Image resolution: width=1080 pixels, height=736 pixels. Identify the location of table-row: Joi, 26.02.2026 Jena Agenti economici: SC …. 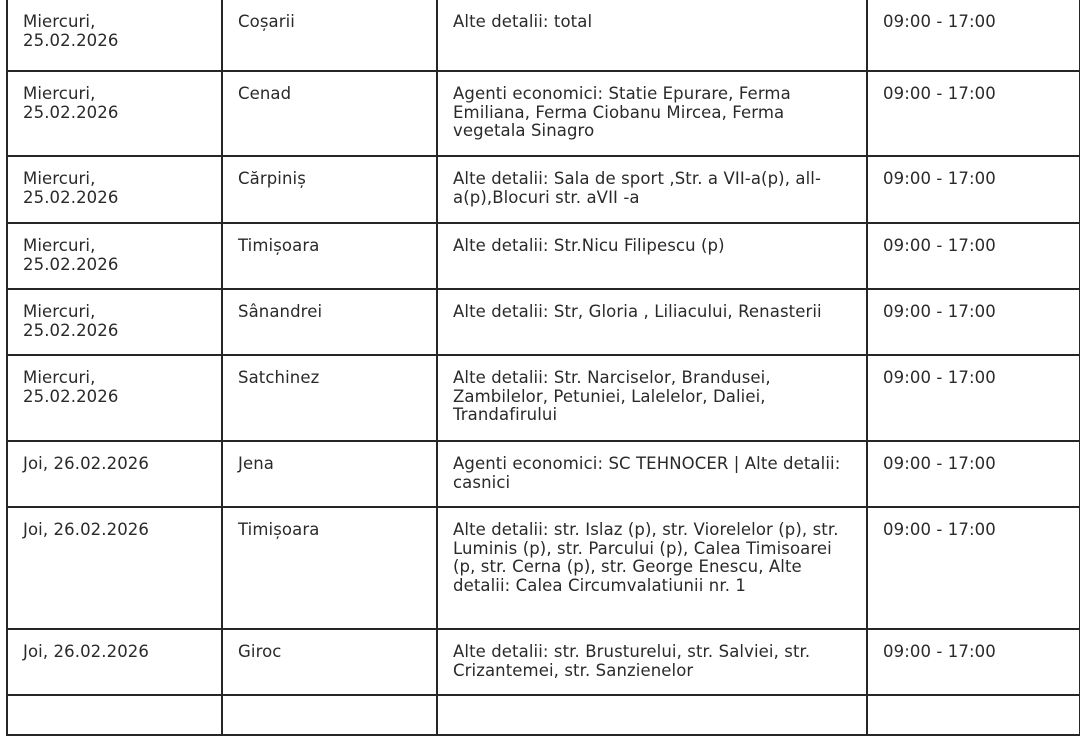
(543, 474).